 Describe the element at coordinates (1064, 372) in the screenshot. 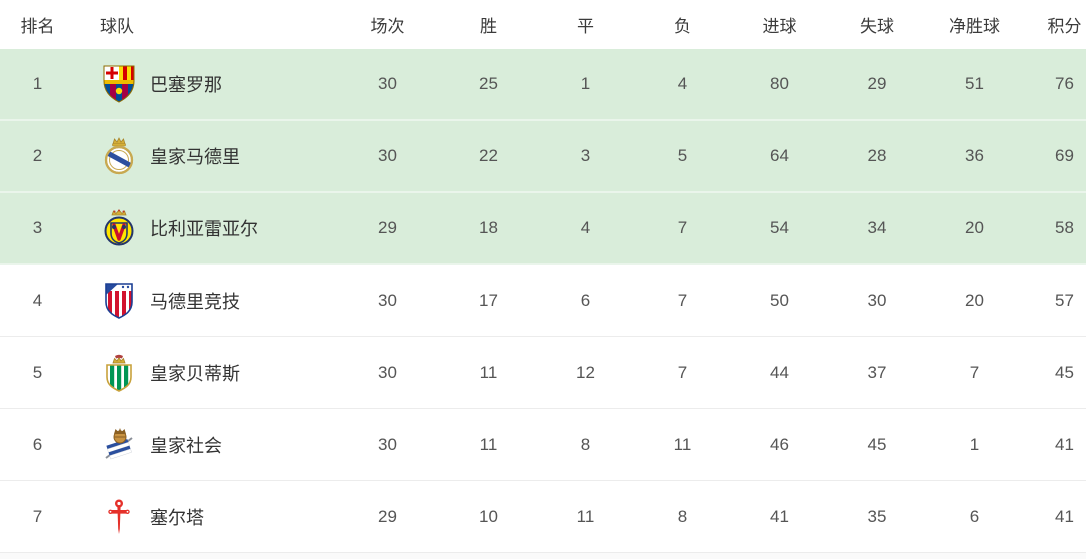

I see `points-cell: 45` at that location.